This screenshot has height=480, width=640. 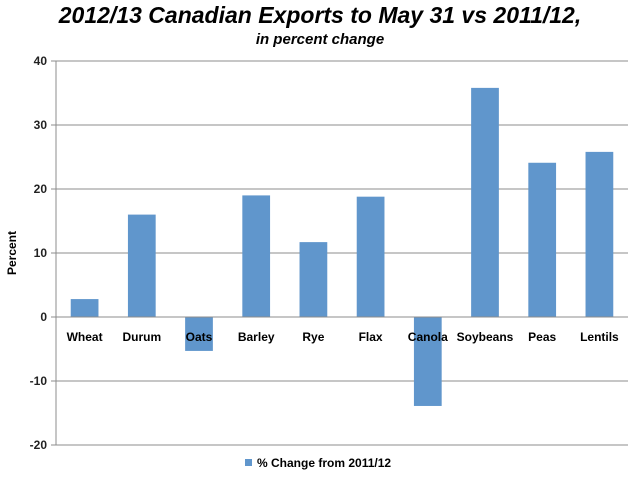 I want to click on category-label: Canola, so click(x=428, y=337).